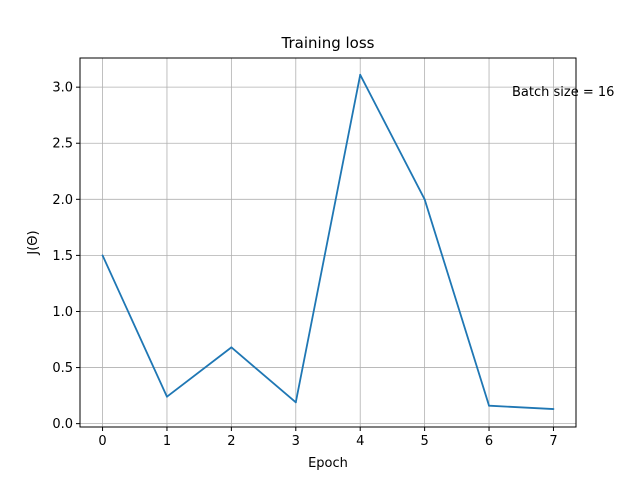 This screenshot has width=640, height=480. What do you see at coordinates (33, 242) in the screenshot?
I see `y-axis-title: J(Θ)` at bounding box center [33, 242].